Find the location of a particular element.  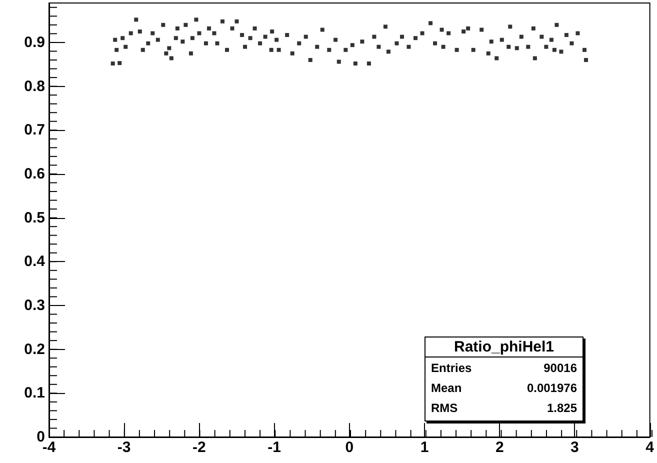

y-tick-label: 0.9 is located at coordinates (34, 42).